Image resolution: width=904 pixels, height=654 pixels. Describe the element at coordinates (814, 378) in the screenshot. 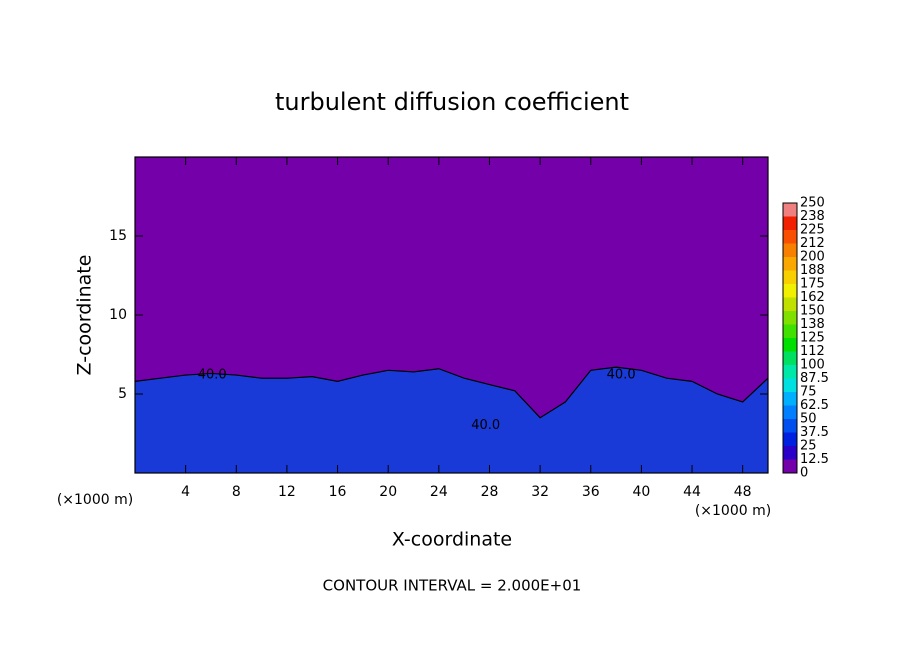

I see `colorbar-label: 87.5` at that location.